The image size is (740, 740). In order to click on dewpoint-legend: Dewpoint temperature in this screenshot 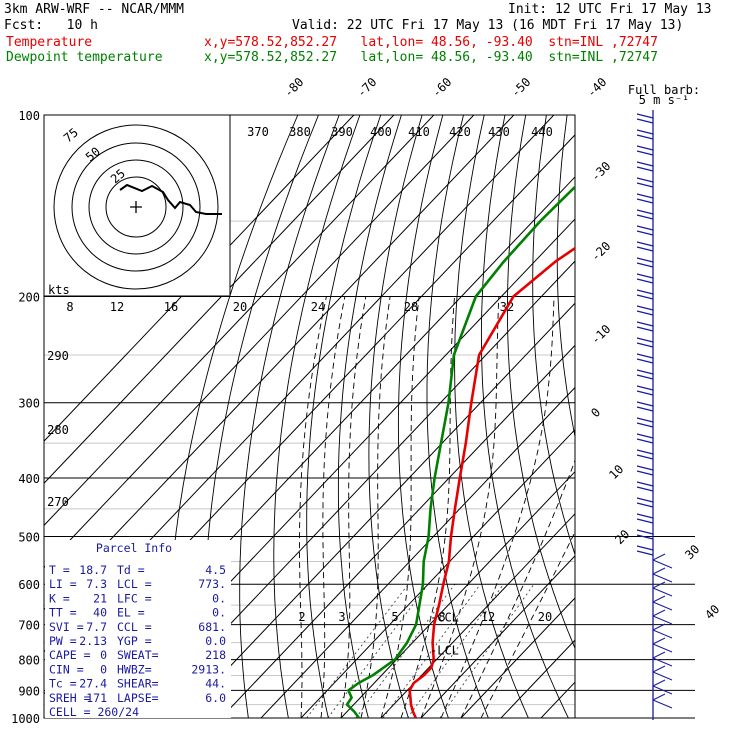, I will do `click(84, 57)`.